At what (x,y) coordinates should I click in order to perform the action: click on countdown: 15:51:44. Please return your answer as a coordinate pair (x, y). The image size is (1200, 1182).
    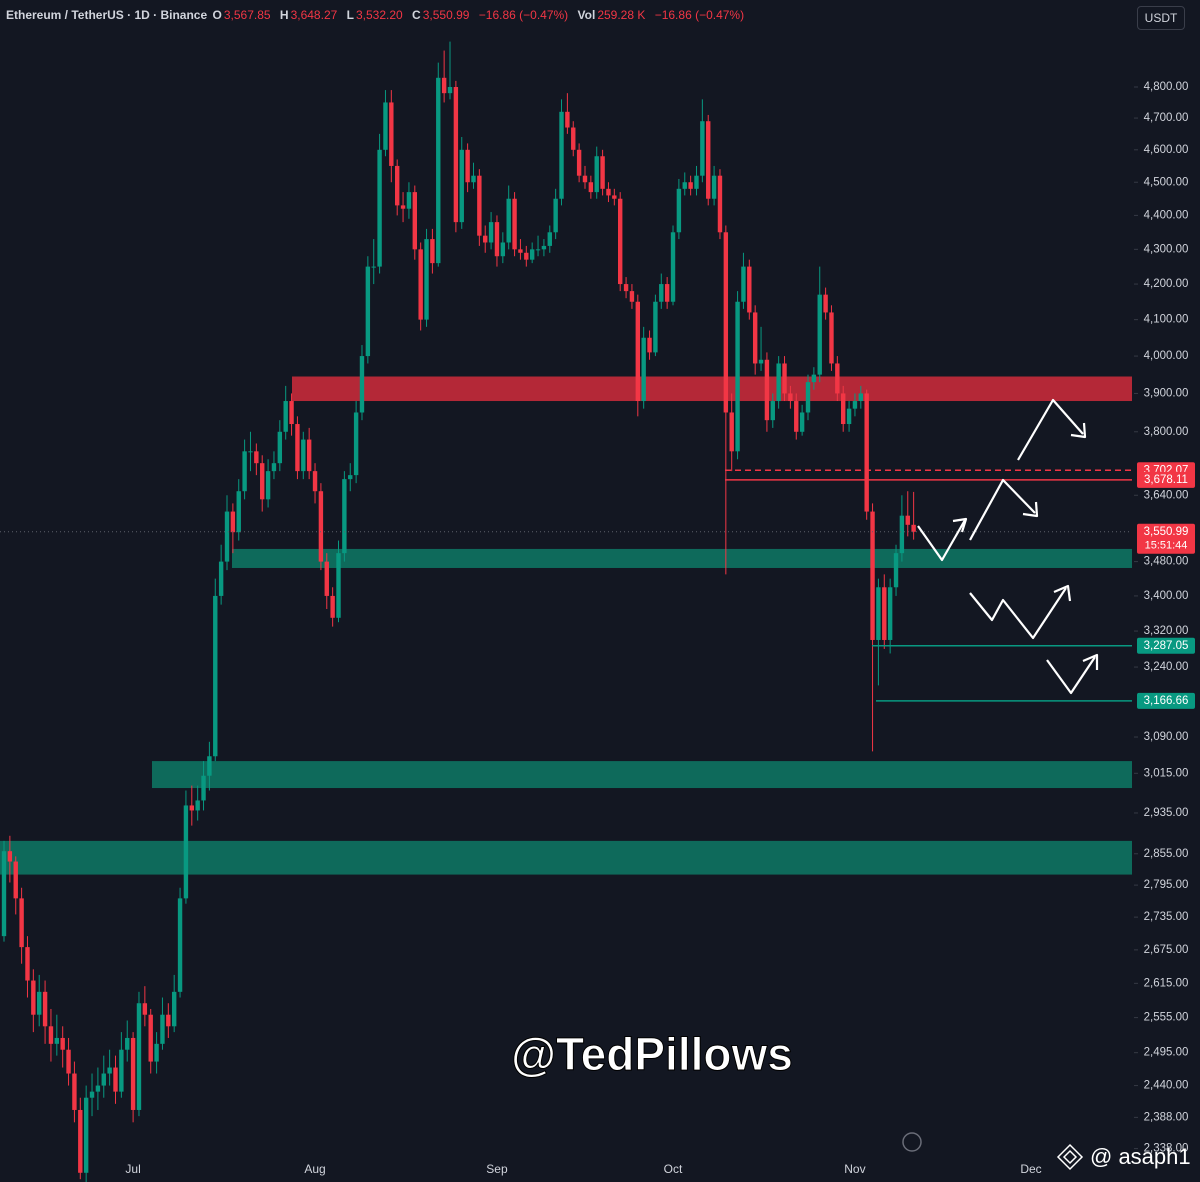
    Looking at the image, I should click on (1166, 546).